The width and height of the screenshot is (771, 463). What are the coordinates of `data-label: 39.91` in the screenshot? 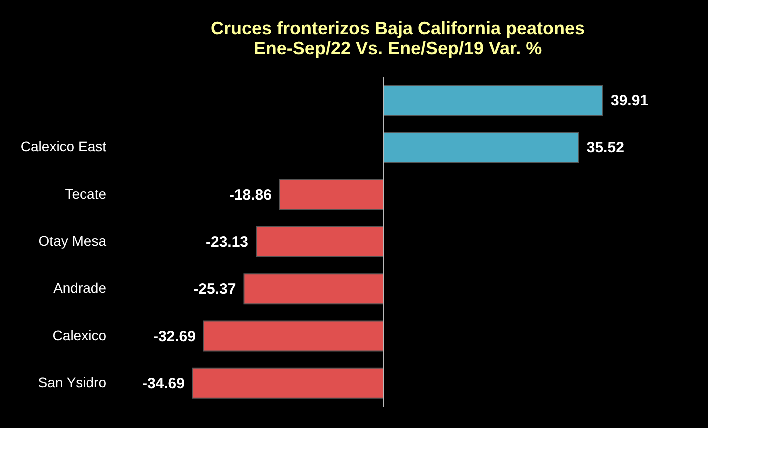 It's located at (630, 101).